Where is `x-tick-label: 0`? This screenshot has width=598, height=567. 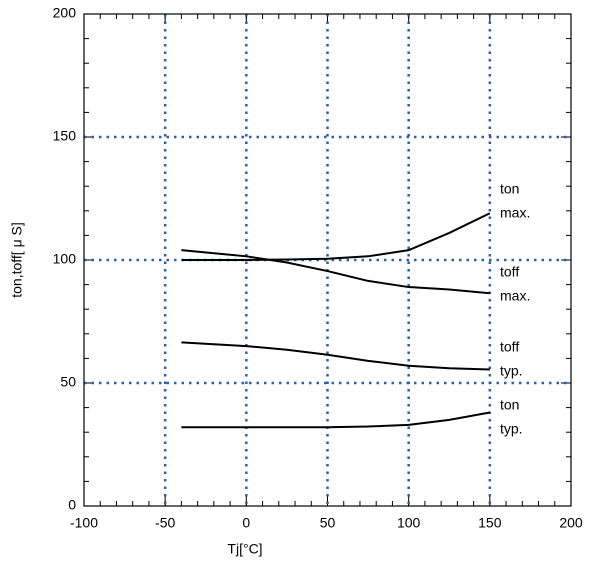
x-tick-label: 0 is located at coordinates (246, 523).